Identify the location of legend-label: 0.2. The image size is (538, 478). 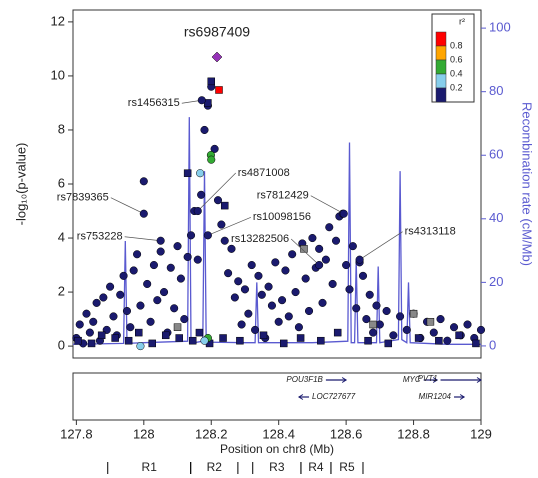
(456, 87).